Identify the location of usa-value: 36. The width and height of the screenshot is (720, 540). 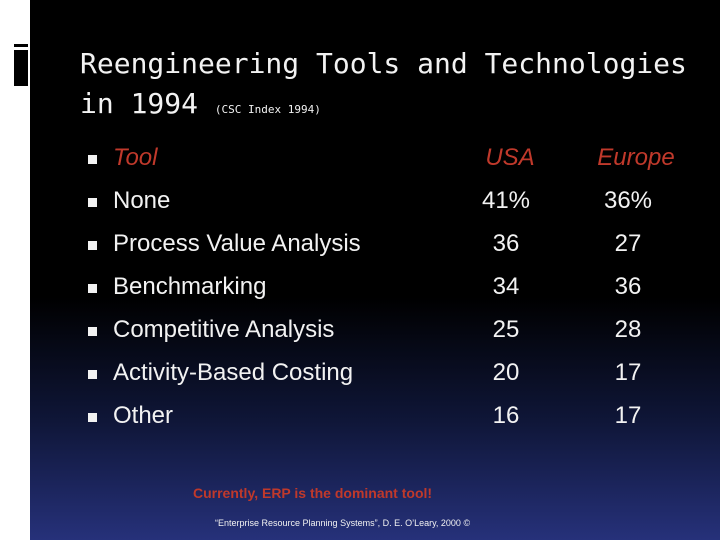
(506, 243).